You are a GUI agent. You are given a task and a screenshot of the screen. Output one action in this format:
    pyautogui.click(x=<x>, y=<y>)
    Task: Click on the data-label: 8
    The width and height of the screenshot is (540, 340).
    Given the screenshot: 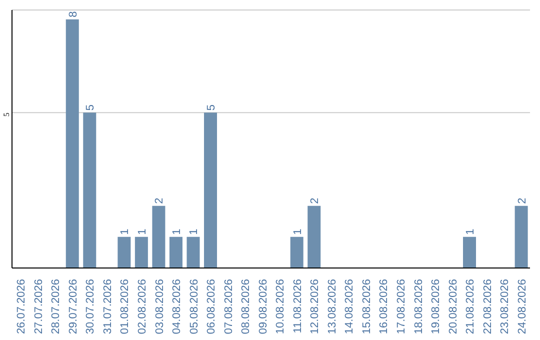 What is the action you would take?
    pyautogui.click(x=73, y=14)
    